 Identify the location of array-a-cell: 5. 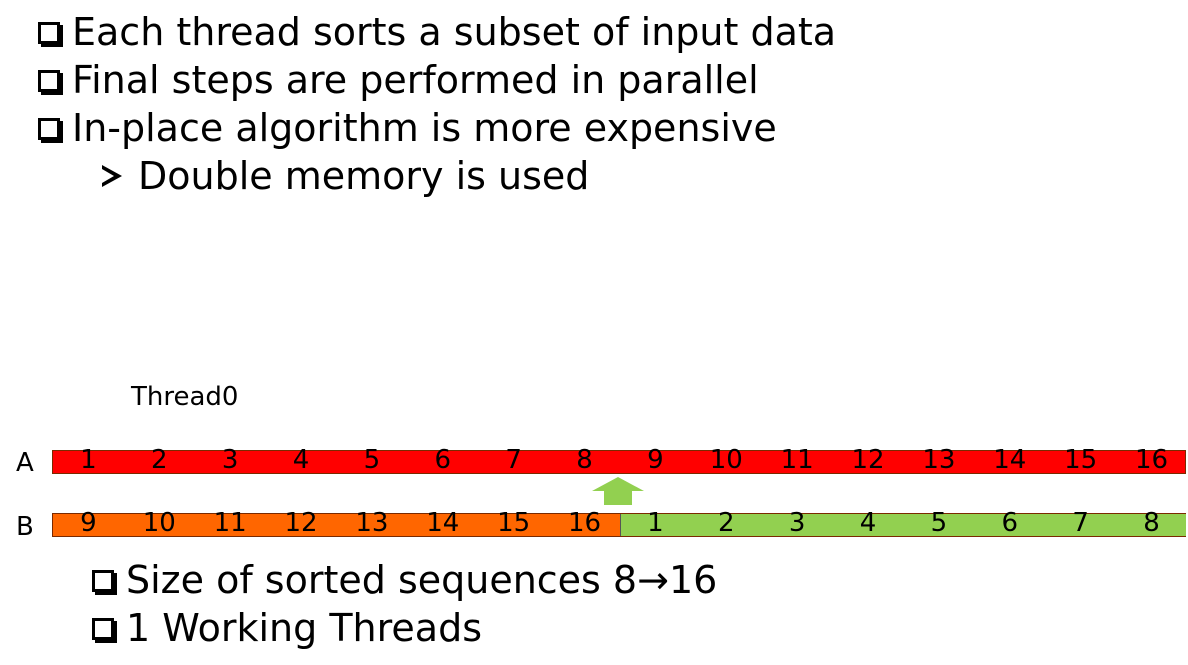
(372, 460).